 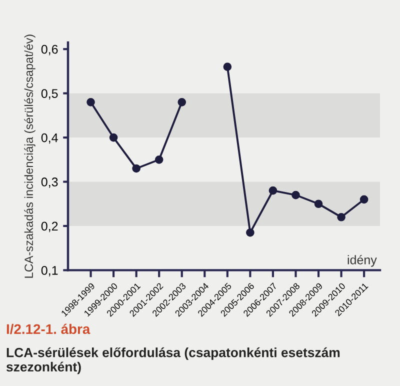 What do you see at coordinates (30, 156) in the screenshot?
I see `y-axis-title: LCA-szakadás incidenciája (sérülés/csapat/év)` at bounding box center [30, 156].